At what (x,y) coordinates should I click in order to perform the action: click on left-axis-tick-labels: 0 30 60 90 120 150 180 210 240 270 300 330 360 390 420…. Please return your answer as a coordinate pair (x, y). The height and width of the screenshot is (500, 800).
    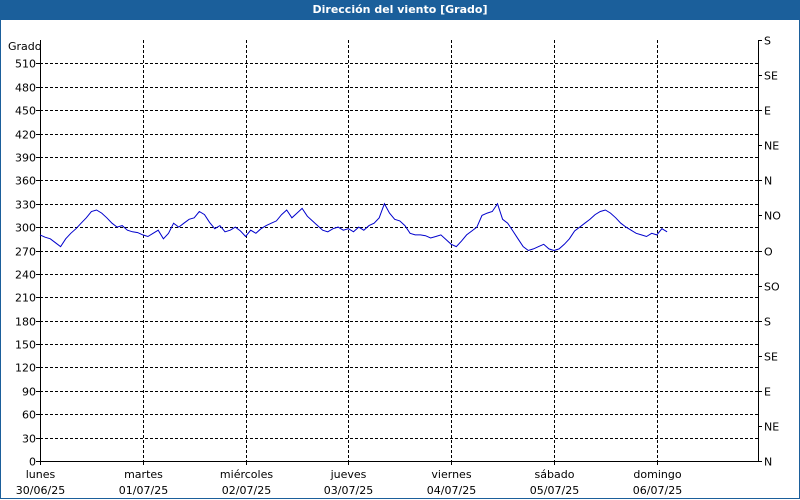
    Looking at the image, I should click on (25, 263).